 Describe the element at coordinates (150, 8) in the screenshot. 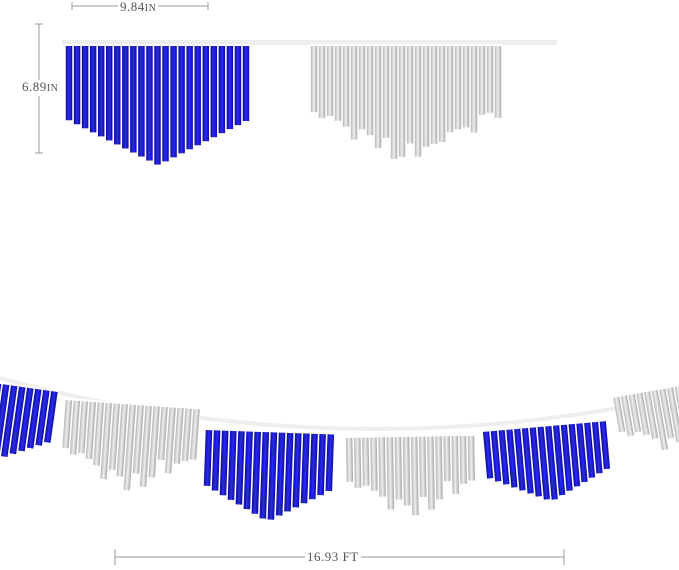

I see `width-unit: IN` at that location.